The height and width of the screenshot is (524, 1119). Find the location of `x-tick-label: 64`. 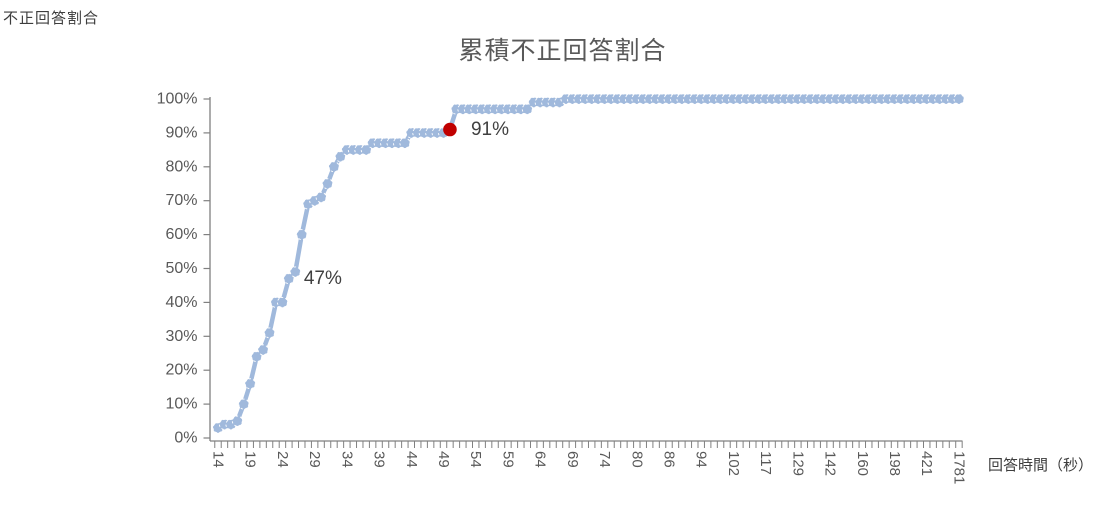

x-tick-label: 64 is located at coordinates (540, 459).